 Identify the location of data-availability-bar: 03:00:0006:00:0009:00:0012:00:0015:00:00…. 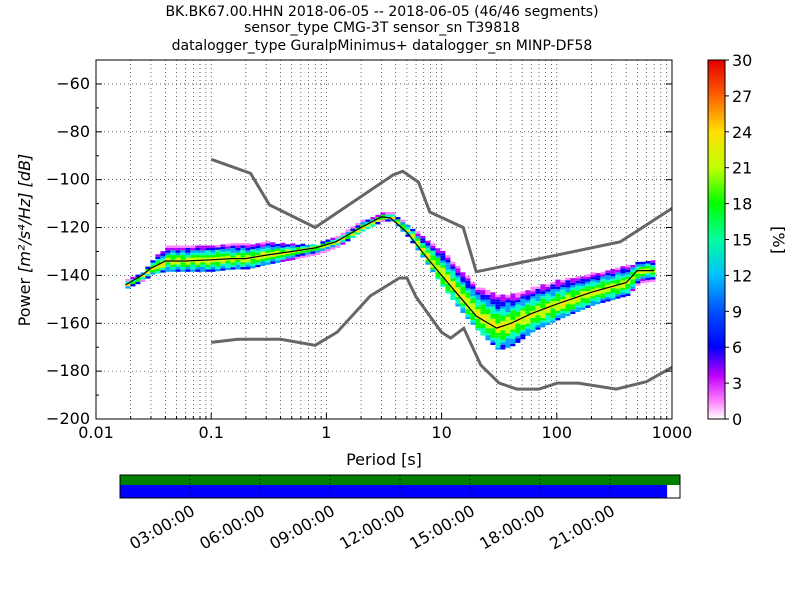
(400, 513).